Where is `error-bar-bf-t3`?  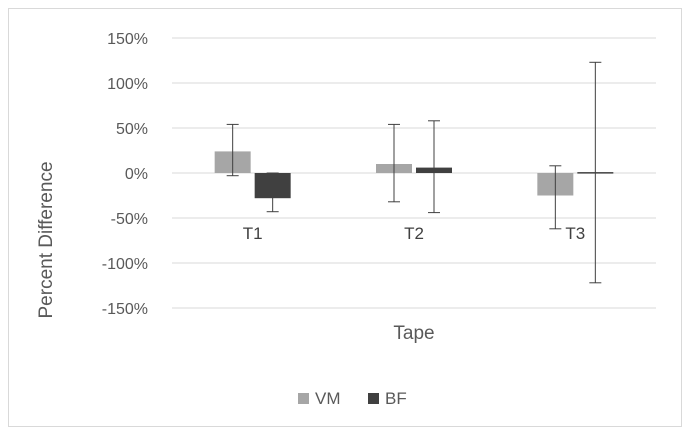 error-bar-bf-t3 is located at coordinates (595, 172).